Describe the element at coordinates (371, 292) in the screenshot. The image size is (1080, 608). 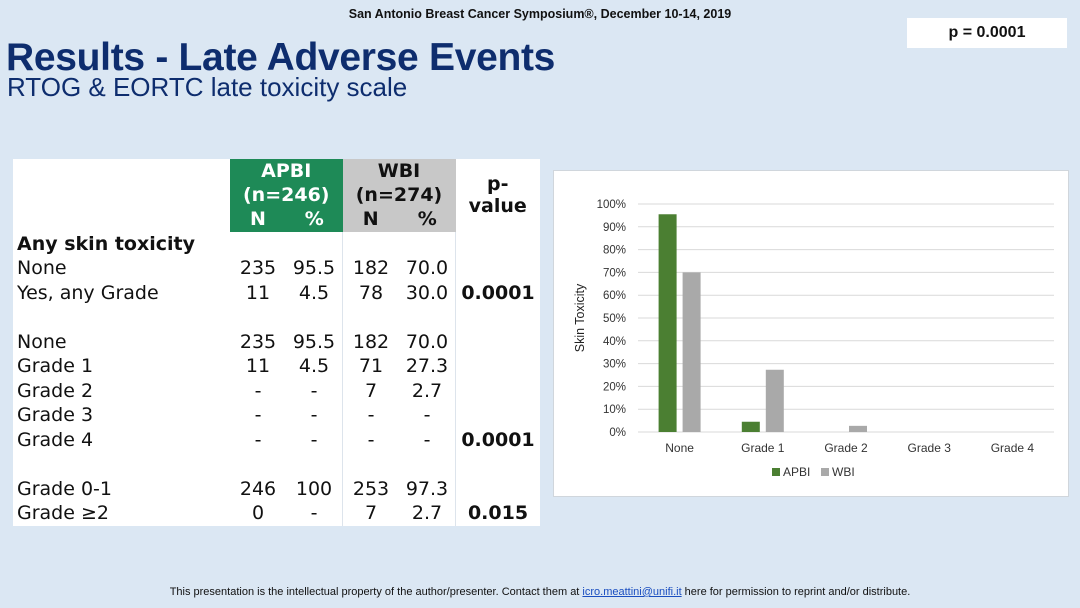
I see `wbi-n-cell: 78` at that location.